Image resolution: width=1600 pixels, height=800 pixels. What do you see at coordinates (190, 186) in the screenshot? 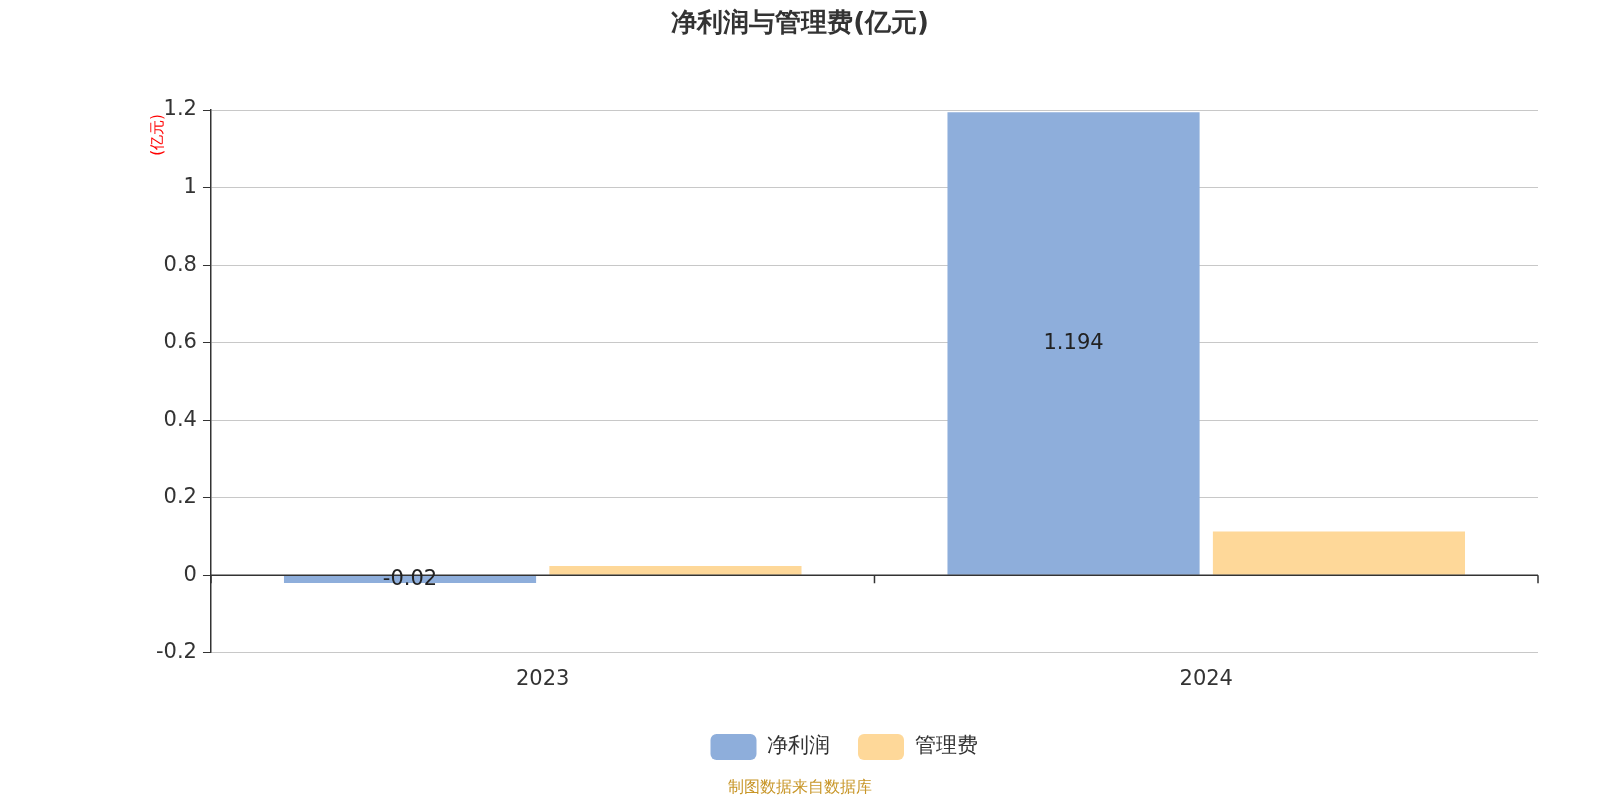
I see `y-tick-label: 1` at bounding box center [190, 186].